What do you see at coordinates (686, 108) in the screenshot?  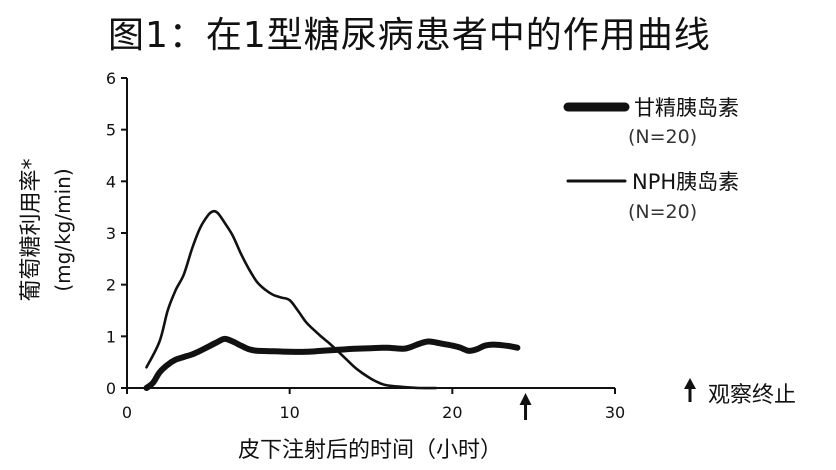 I see `legend-label-series-1: 甘精胰岛素` at bounding box center [686, 108].